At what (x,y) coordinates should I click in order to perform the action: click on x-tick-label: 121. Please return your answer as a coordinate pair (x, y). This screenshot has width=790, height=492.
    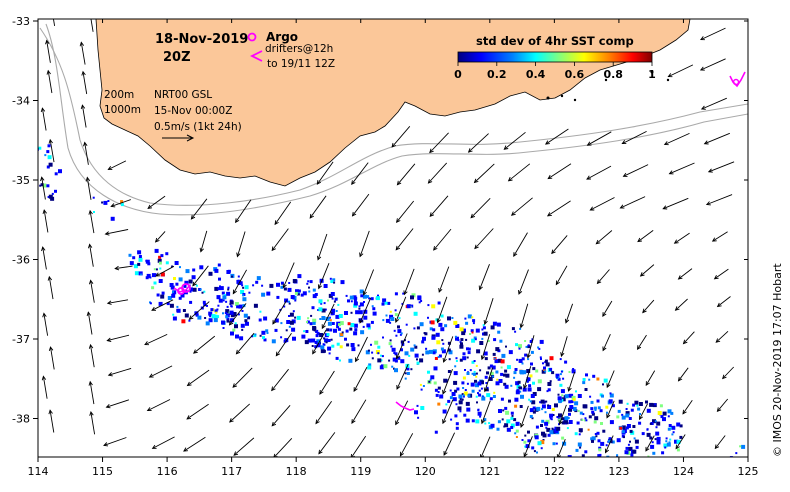
    Looking at the image, I should click on (489, 471).